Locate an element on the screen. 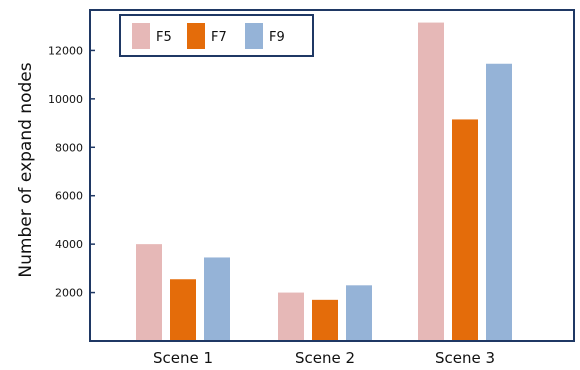 The width and height of the screenshot is (580, 370). x-axis-categories: Scene 1 Scene 2 Scene 3 is located at coordinates (324, 358).